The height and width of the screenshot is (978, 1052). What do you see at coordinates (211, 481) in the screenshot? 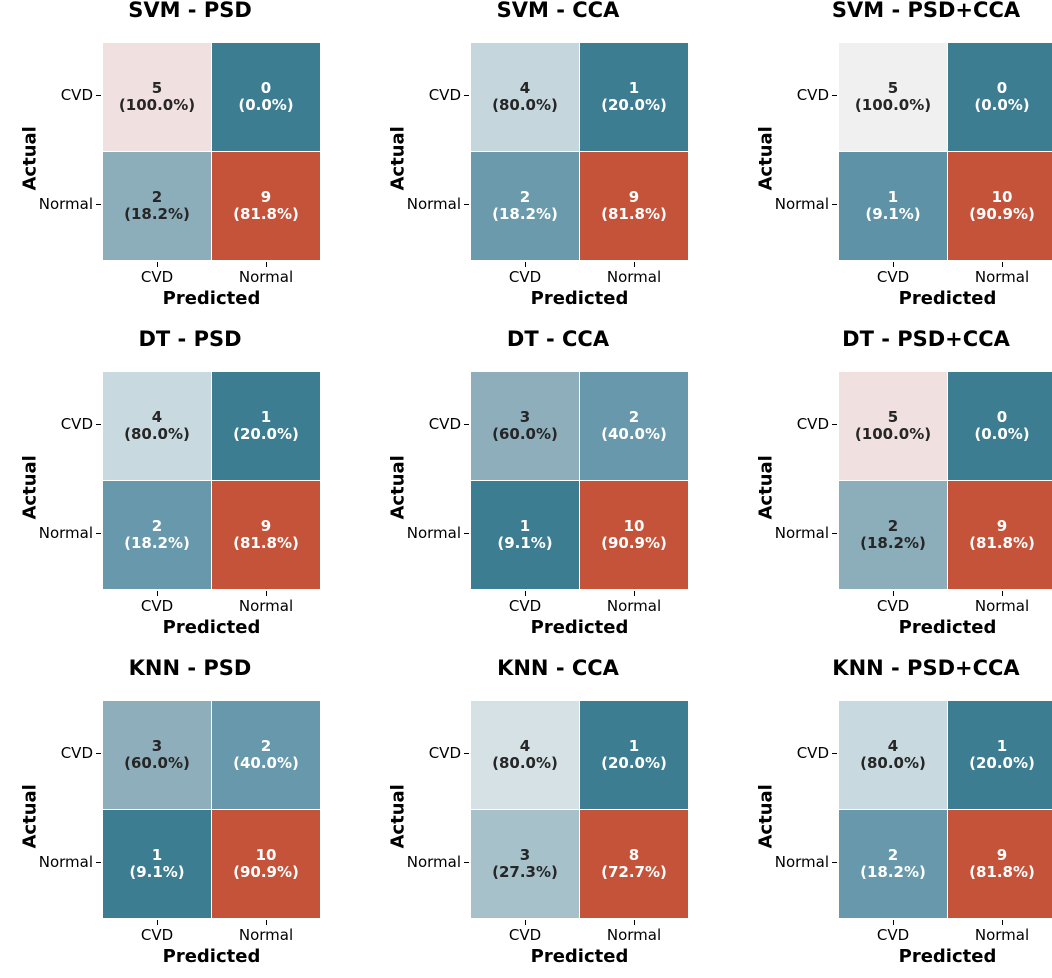
I see `heatmap-matrix: 4 (80.0%) 1 (20.0%) 2 (18.2%) 9 (81.8%)` at bounding box center [211, 481].